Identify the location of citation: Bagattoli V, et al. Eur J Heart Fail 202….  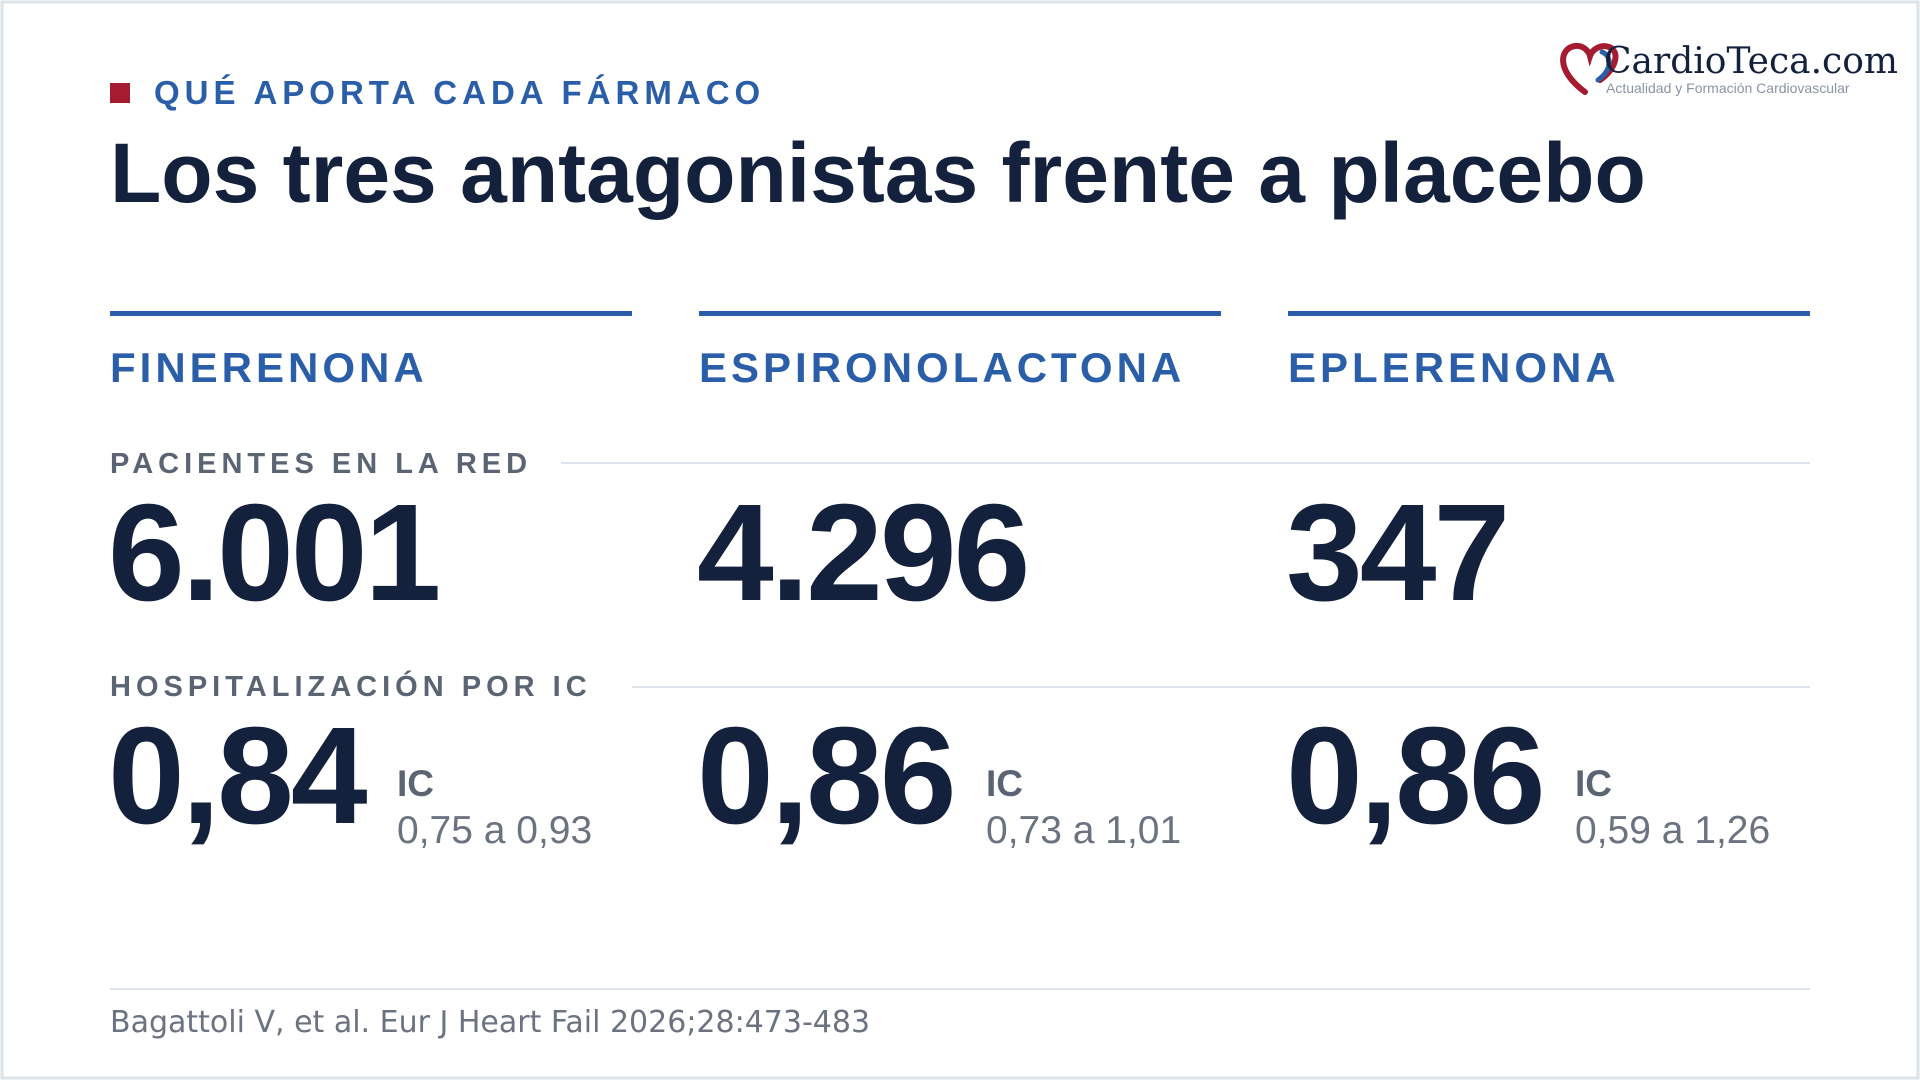
(490, 1022).